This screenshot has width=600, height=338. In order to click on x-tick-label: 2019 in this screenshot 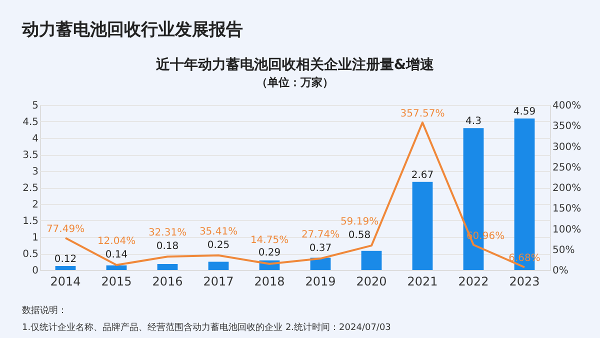, I will do `click(320, 281)`.